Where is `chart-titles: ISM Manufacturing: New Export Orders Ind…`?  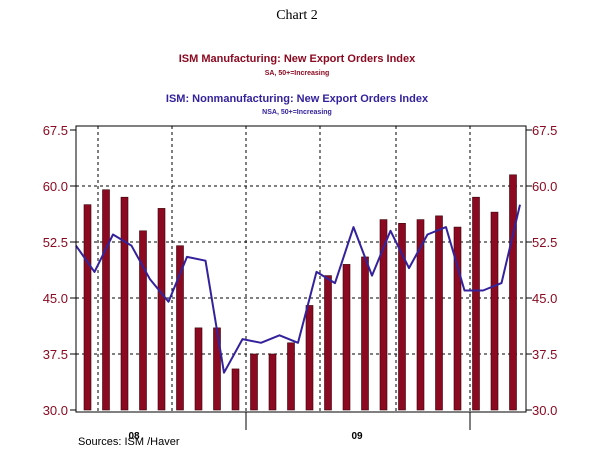 chart-titles: ISM Manufacturing: New Export Orders Ind… is located at coordinates (297, 84).